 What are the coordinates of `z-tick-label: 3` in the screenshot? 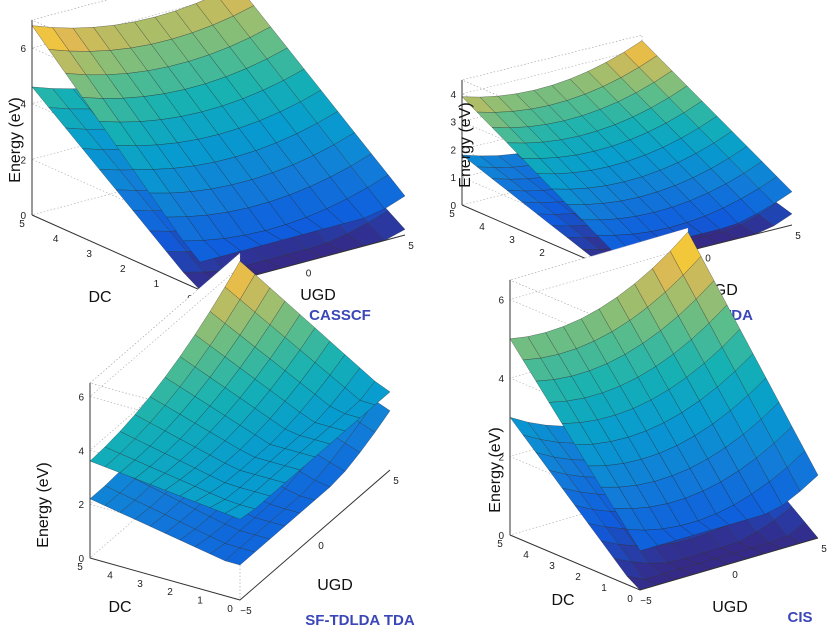 It's located at (453, 123).